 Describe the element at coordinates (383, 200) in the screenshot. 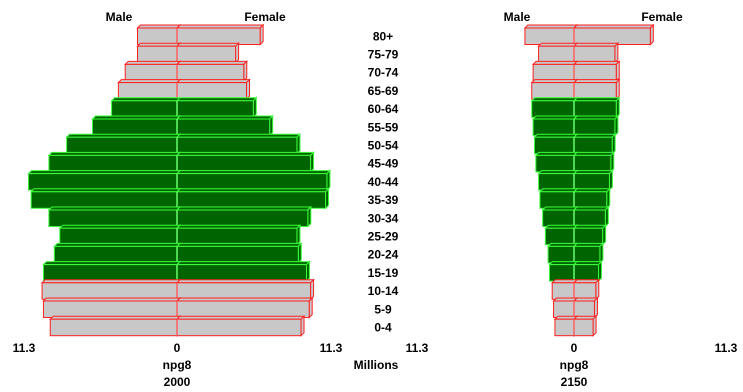

I see `age-label-35-39: 35-39` at that location.